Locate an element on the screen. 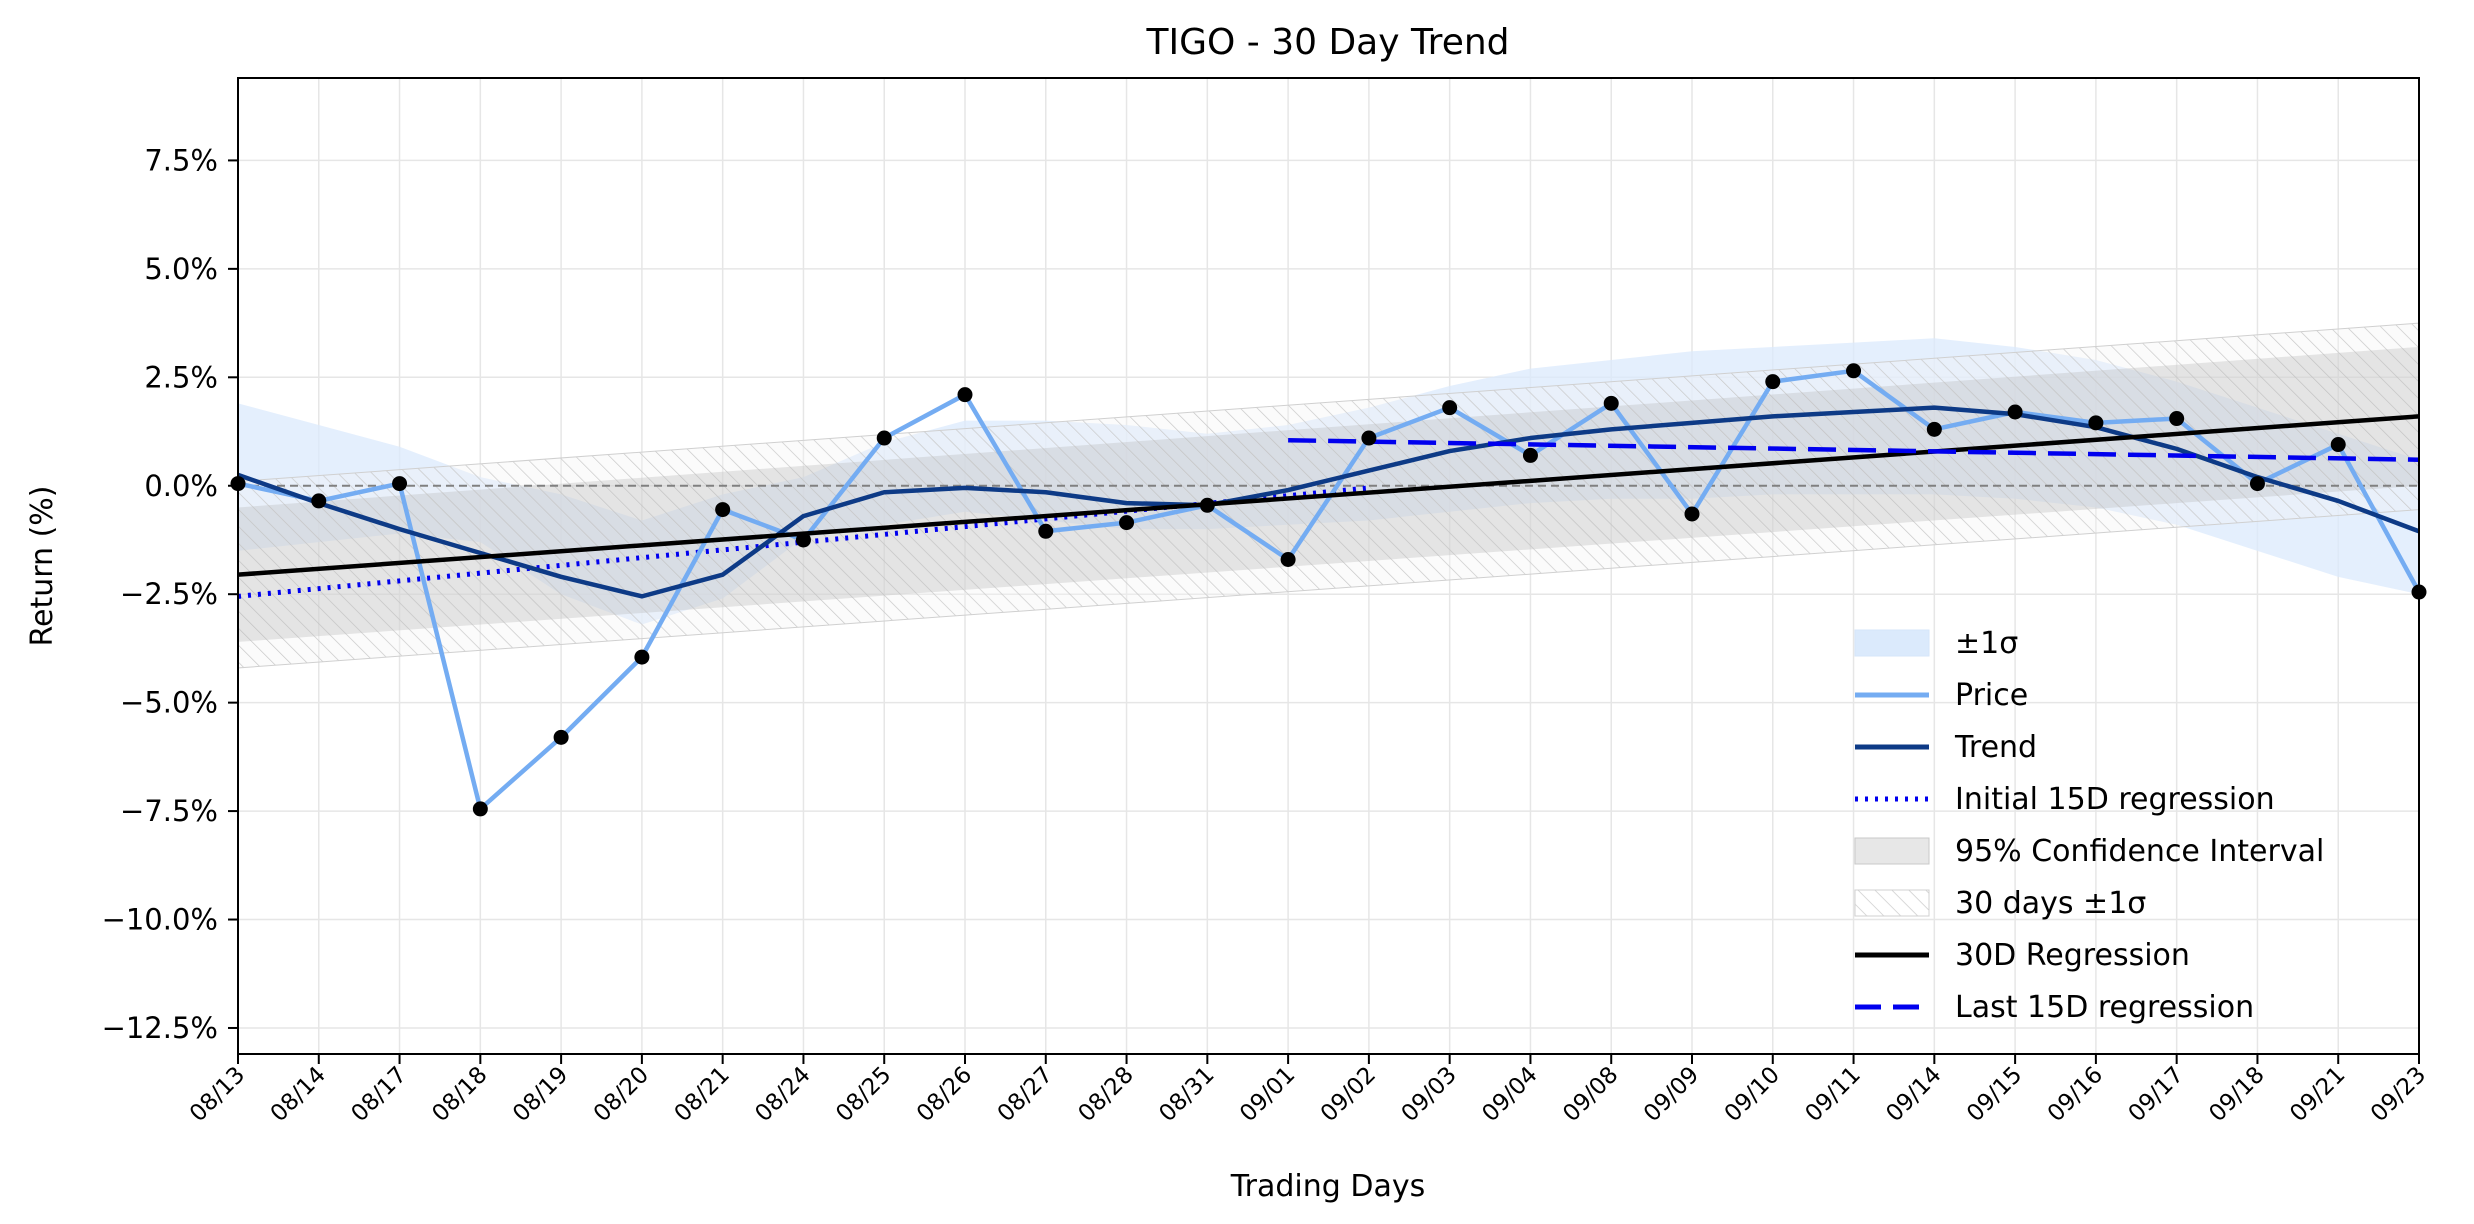 This screenshot has height=1224, width=2474. legend-item: 30D Regression is located at coordinates (2022, 955).